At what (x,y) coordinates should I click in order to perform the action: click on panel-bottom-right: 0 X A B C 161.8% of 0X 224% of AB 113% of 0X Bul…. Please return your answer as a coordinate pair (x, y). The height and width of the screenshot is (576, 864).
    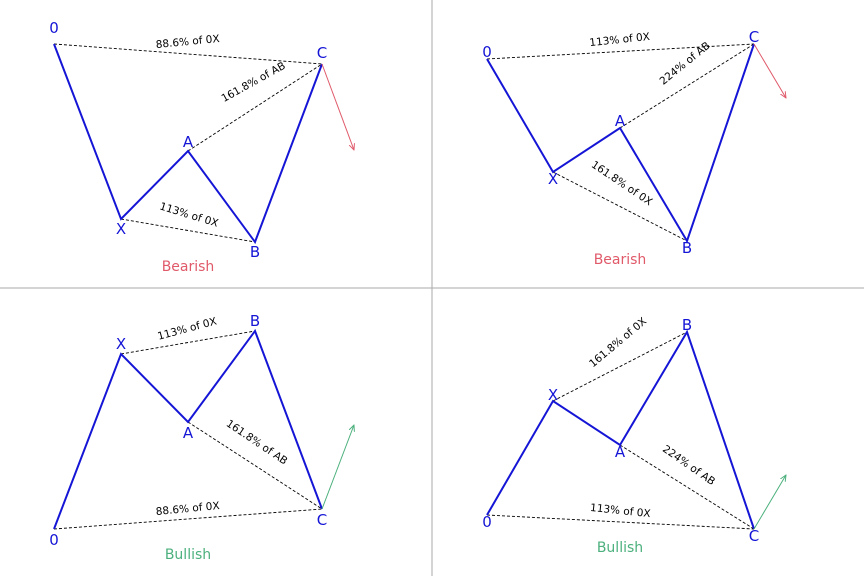
    Looking at the image, I should click on (634, 435).